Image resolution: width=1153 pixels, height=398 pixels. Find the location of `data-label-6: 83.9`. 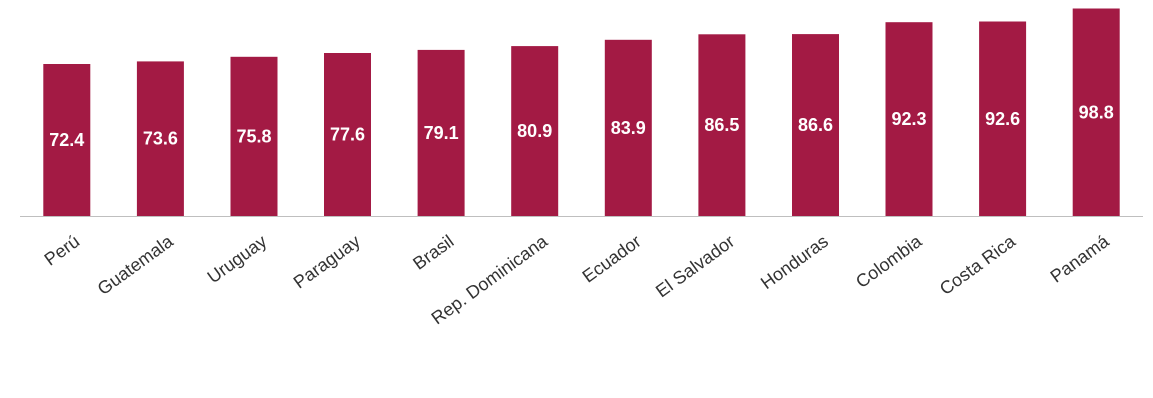

data-label-6: 83.9 is located at coordinates (628, 128).